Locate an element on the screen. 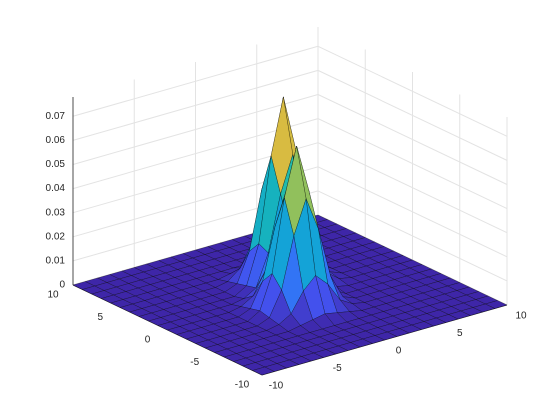 Image resolution: width=560 pixels, height=420 pixels. x-tick-label: 5 is located at coordinates (460, 333).